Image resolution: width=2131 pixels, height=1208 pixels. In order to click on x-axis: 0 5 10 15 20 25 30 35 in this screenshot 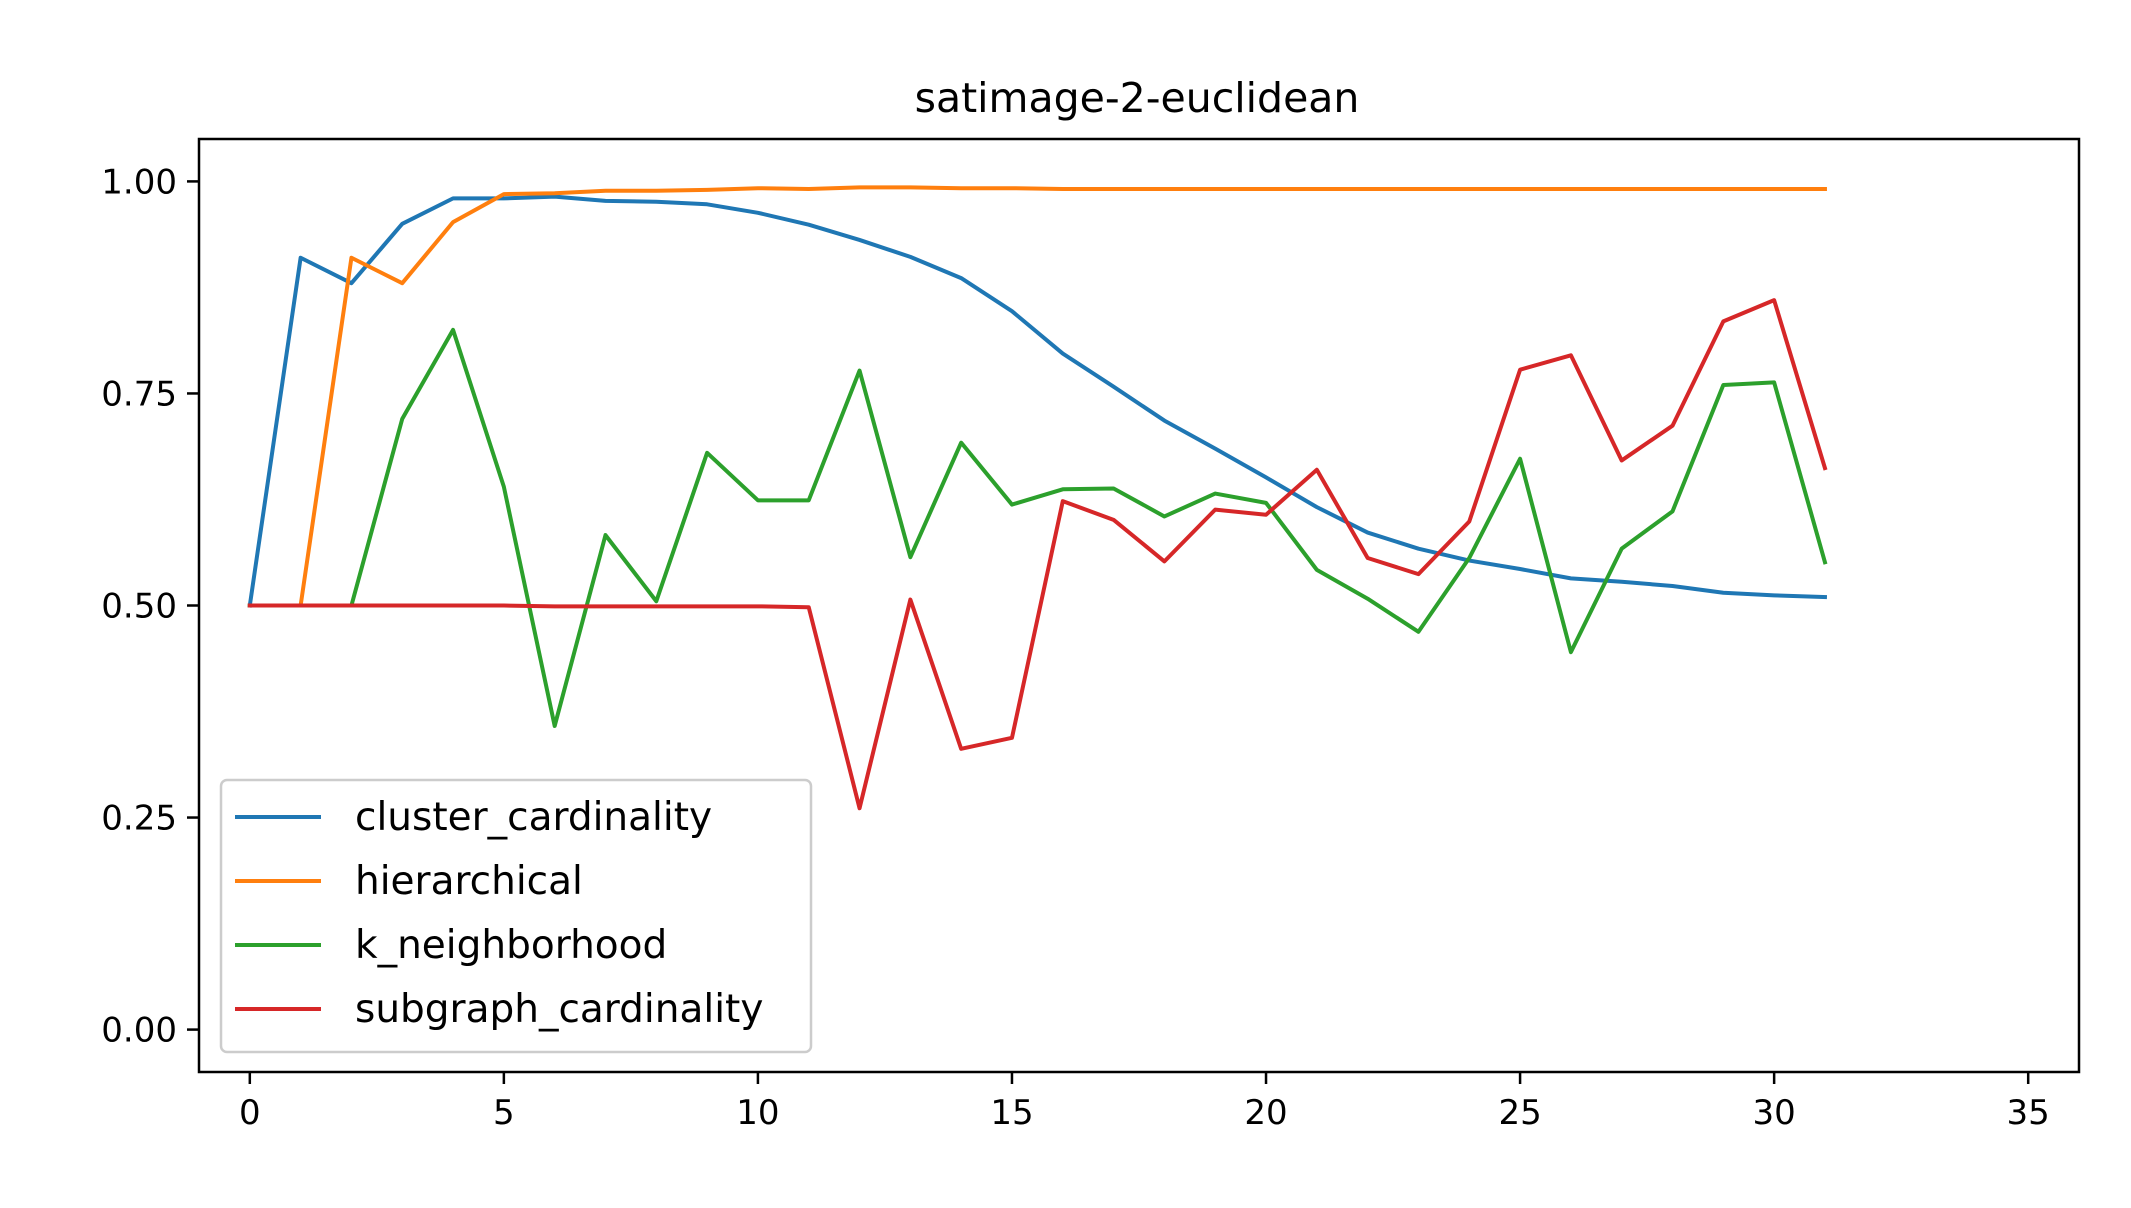, I will do `click(1144, 1102)`.